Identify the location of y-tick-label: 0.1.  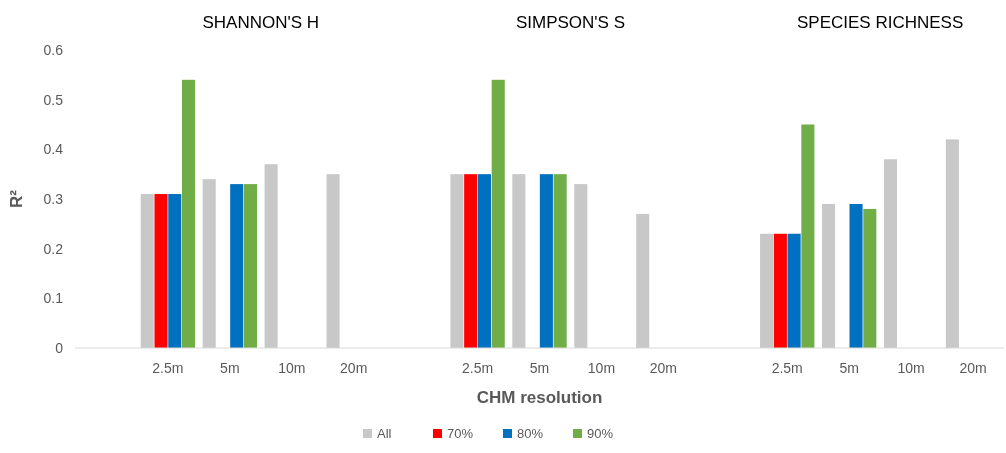
(53, 298).